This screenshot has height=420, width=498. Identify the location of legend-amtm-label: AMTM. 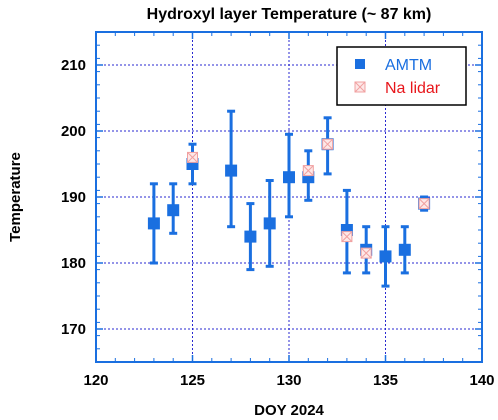
(408, 65).